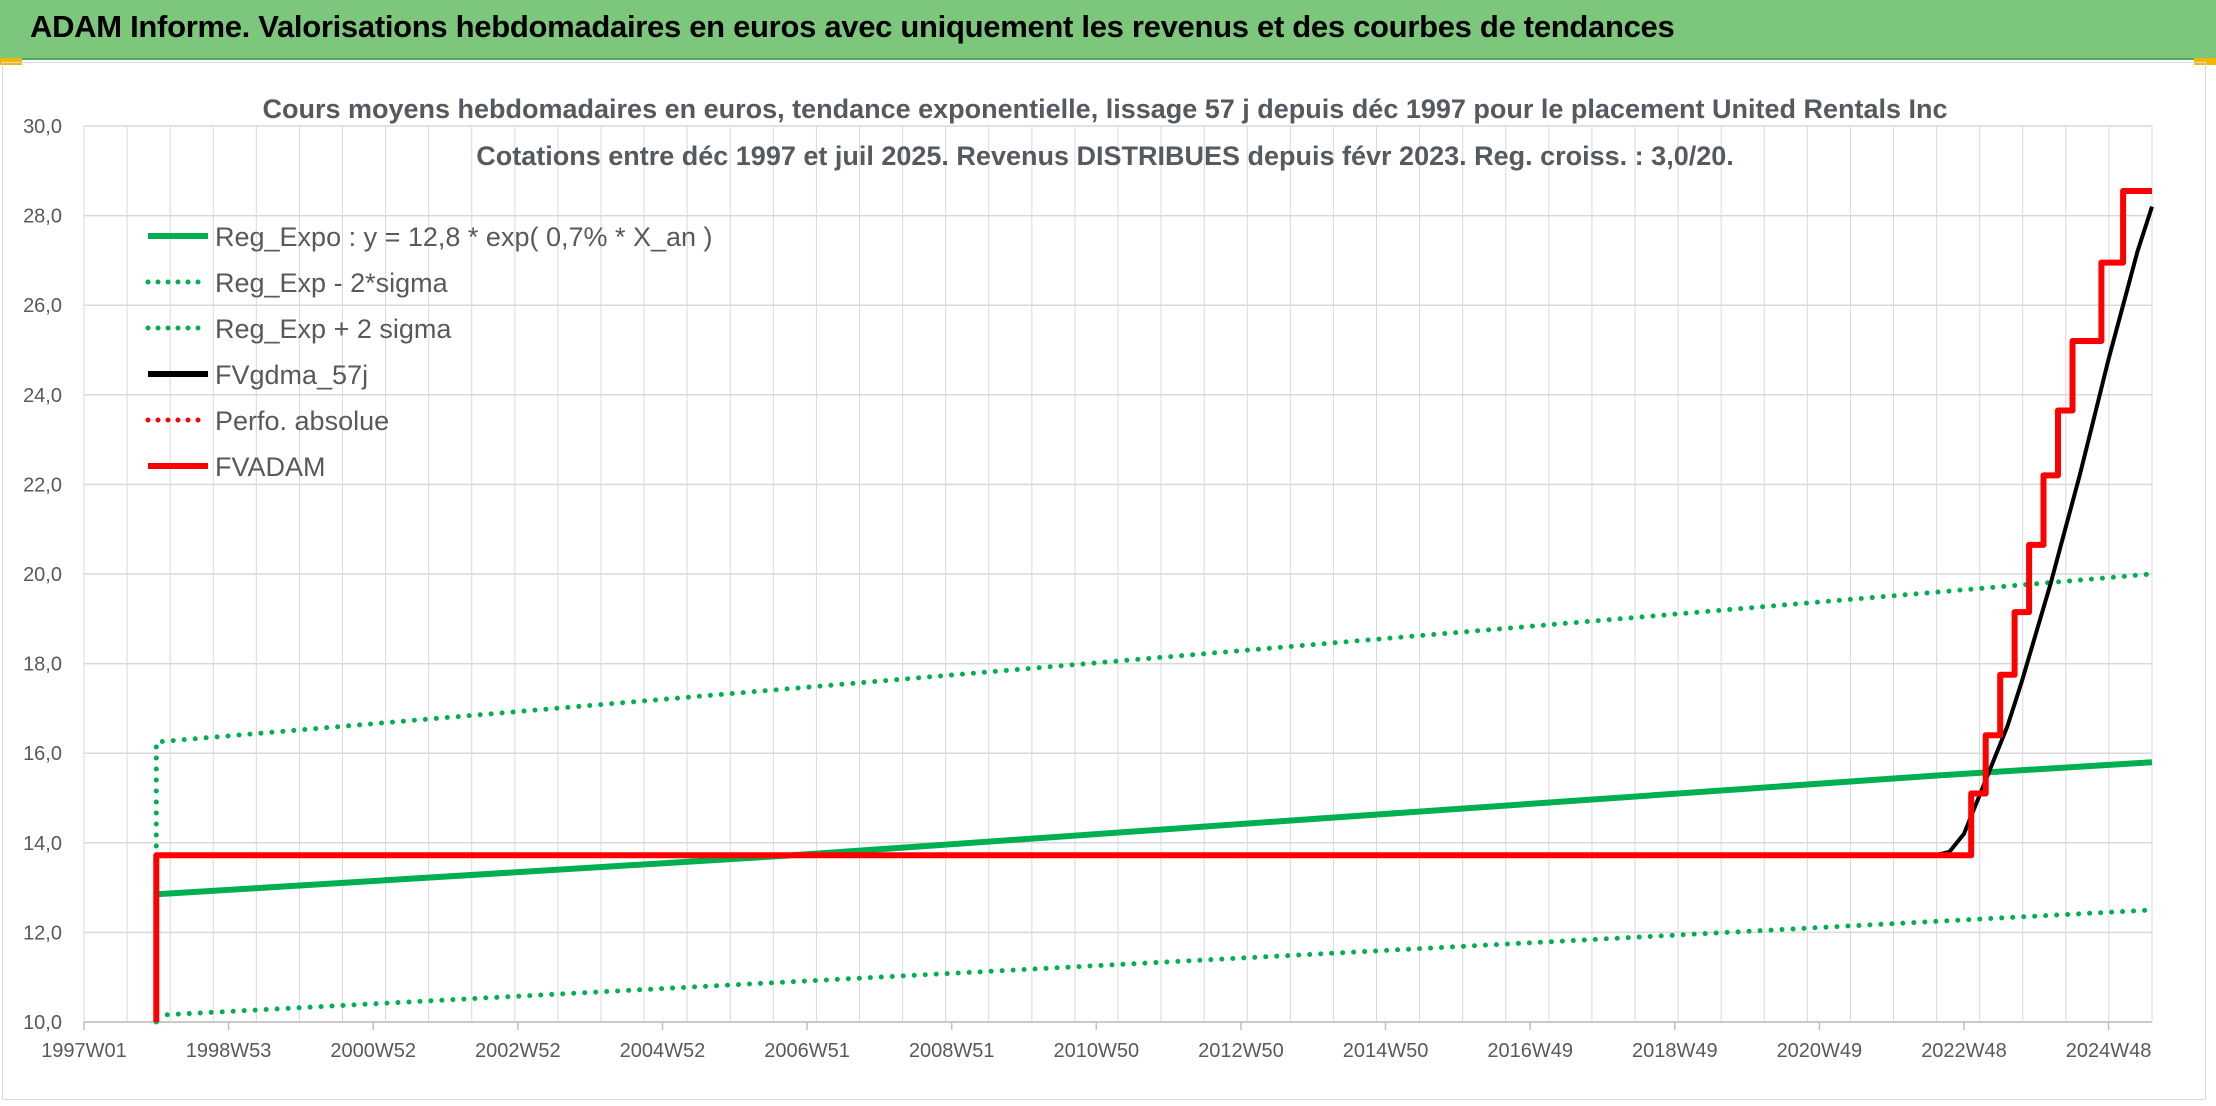 The height and width of the screenshot is (1106, 2216). What do you see at coordinates (332, 283) in the screenshot?
I see `legend-label: Reg_Exp - 2*sigma` at bounding box center [332, 283].